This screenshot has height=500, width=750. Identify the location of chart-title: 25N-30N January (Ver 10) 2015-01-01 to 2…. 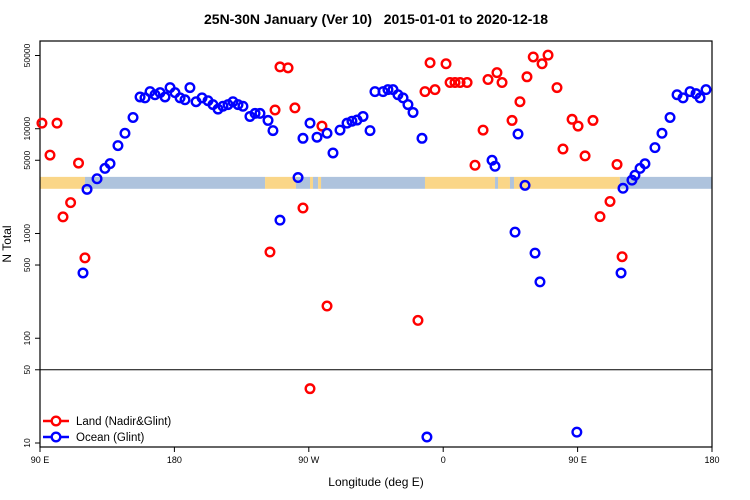
(376, 19).